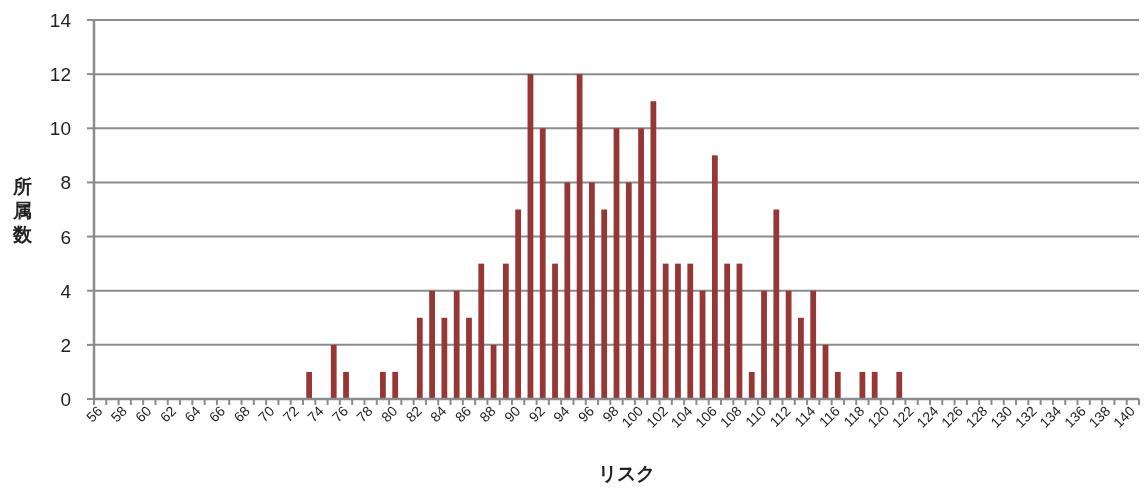  What do you see at coordinates (94, 414) in the screenshot?
I see `x-tick-label: 56` at bounding box center [94, 414].